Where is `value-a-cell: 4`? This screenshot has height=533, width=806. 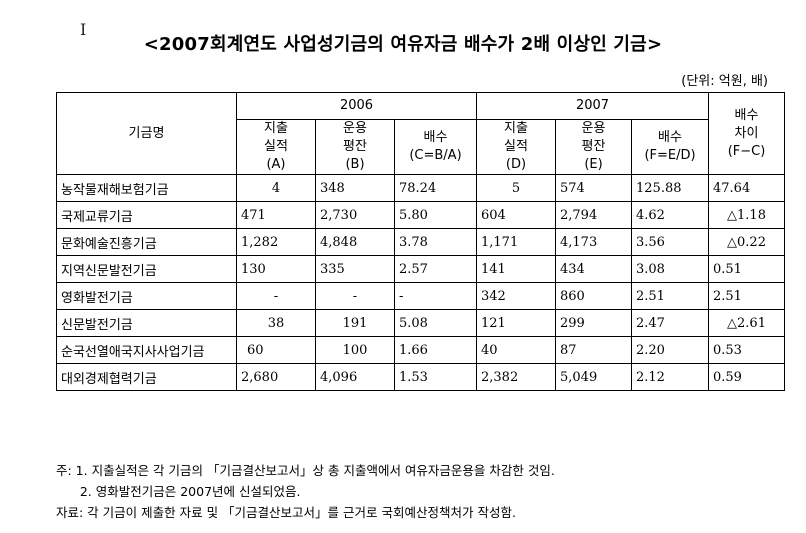
value-a-cell: 4 is located at coordinates (276, 188).